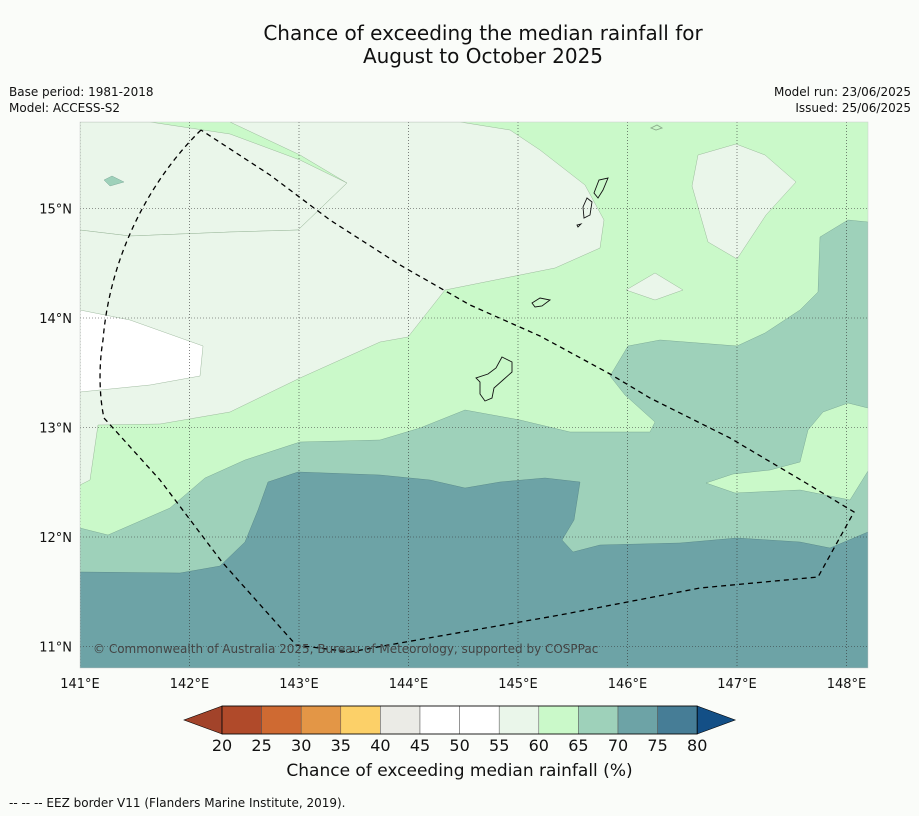 This screenshot has width=919, height=816. What do you see at coordinates (459, 745) in the screenshot?
I see `colorbar-tick-label: 50` at bounding box center [459, 745].